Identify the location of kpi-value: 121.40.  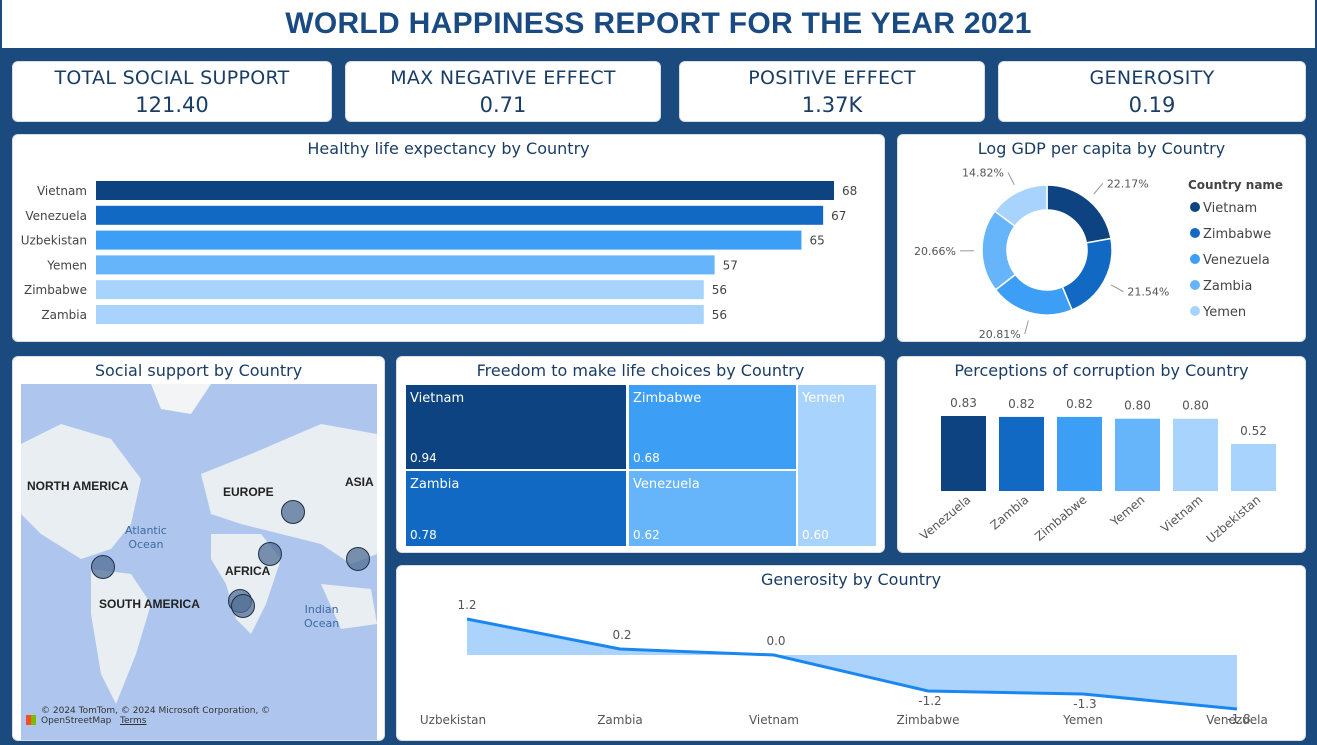
(172, 104).